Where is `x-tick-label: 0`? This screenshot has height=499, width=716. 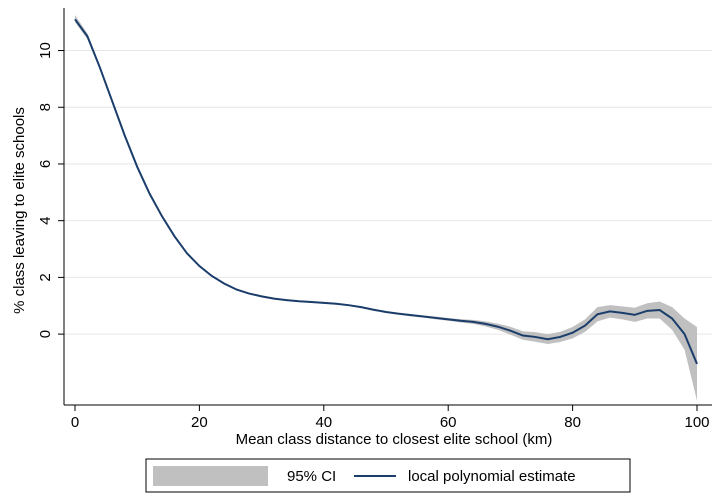 x-tick-label: 0 is located at coordinates (75, 422).